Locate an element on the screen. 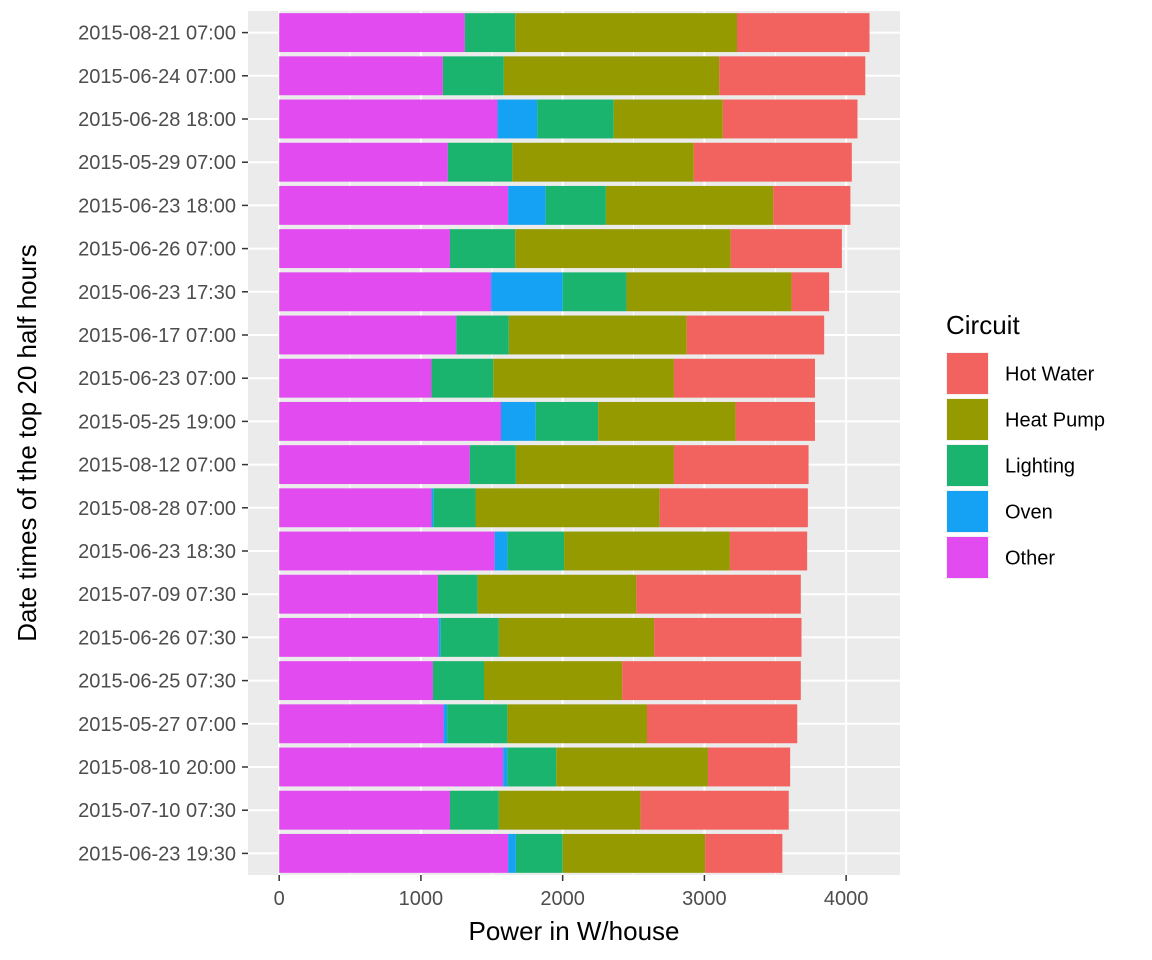 The height and width of the screenshot is (960, 1152). y-tick-label: 2015-06-25 07:30 is located at coordinates (157, 682).